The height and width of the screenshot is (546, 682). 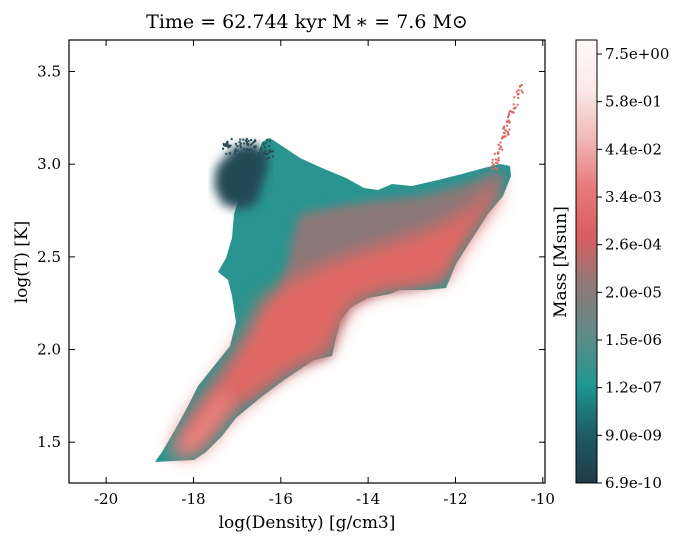 What do you see at coordinates (586, 261) in the screenshot?
I see `colorbar` at bounding box center [586, 261].